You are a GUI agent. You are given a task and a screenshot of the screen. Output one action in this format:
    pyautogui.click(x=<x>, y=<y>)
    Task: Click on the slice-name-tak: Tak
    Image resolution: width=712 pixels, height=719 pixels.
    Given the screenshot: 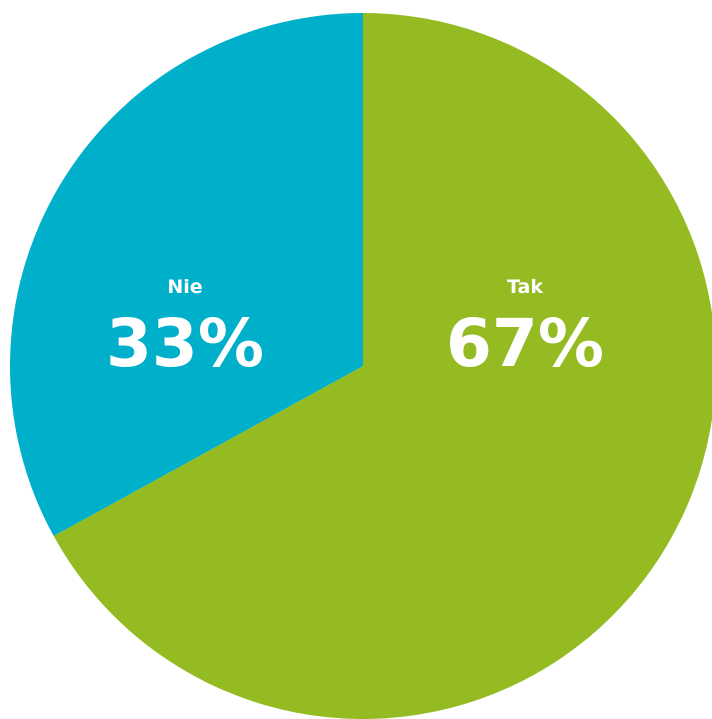 What is the action you would take?
    pyautogui.click(x=525, y=287)
    